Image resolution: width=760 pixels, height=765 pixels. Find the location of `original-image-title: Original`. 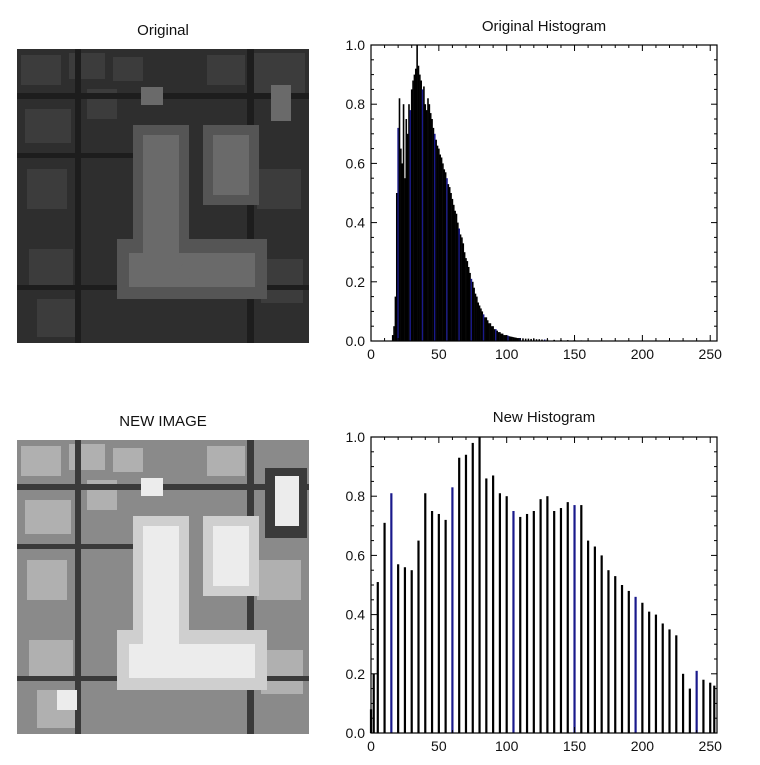

original-image-title: Original is located at coordinates (163, 30).